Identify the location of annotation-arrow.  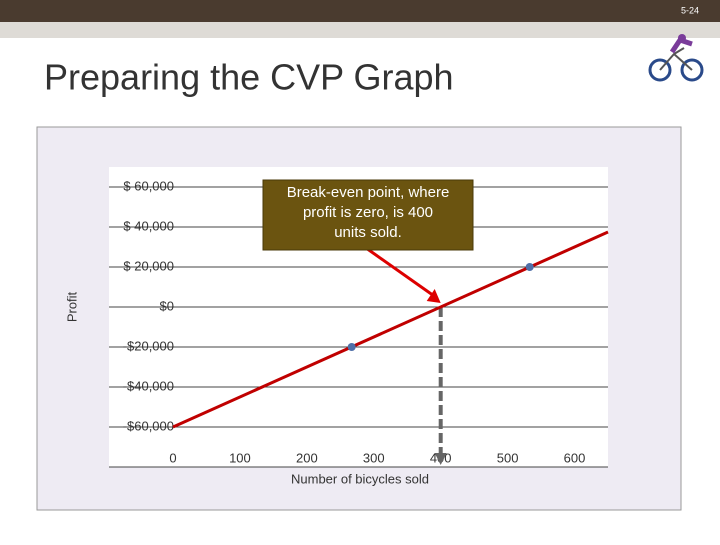
(399, 271).